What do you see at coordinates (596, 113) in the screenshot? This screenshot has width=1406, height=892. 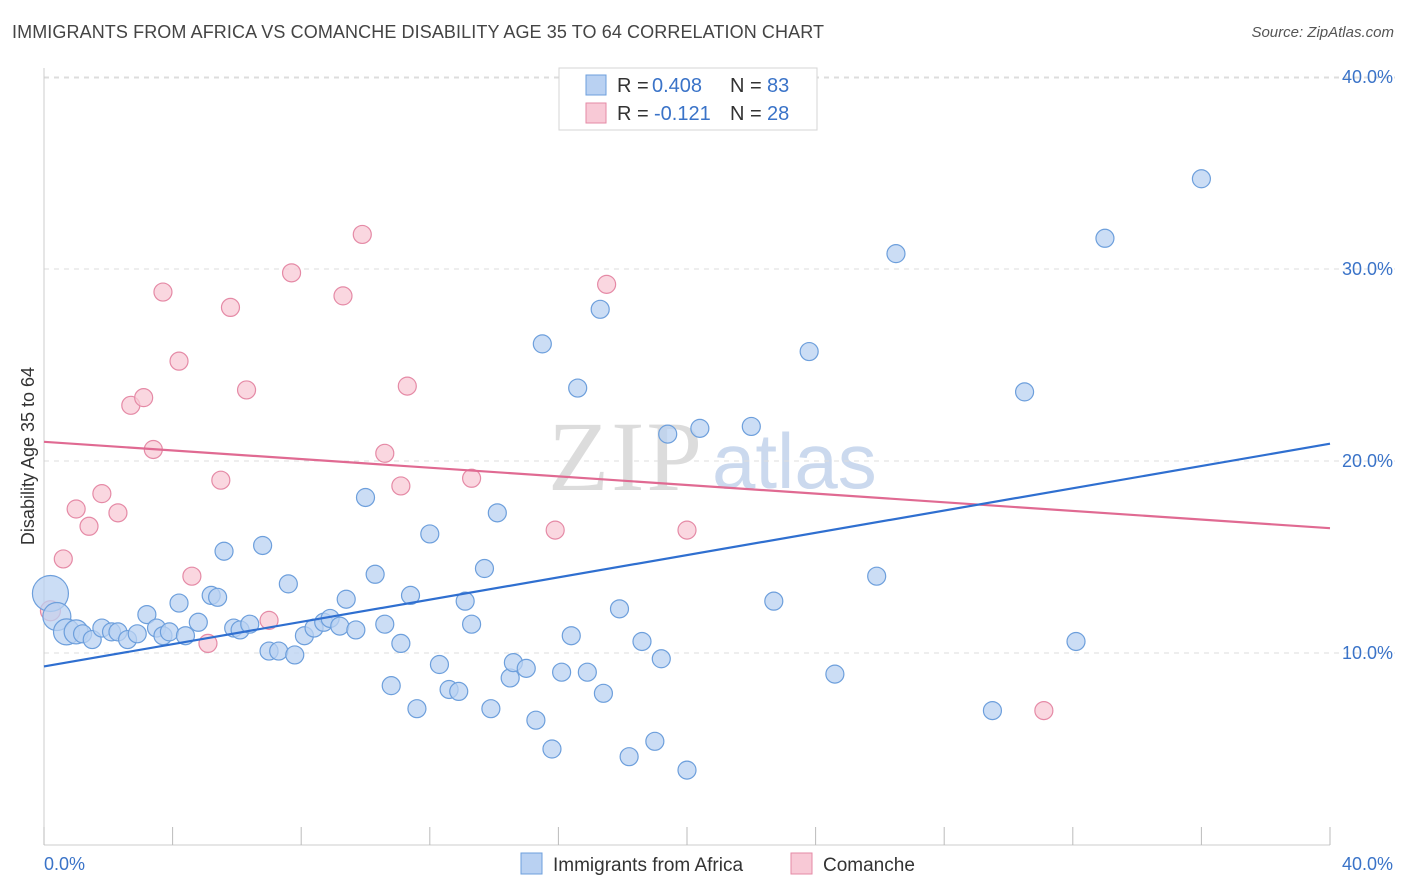 I see `legend-swatch-pink` at bounding box center [596, 113].